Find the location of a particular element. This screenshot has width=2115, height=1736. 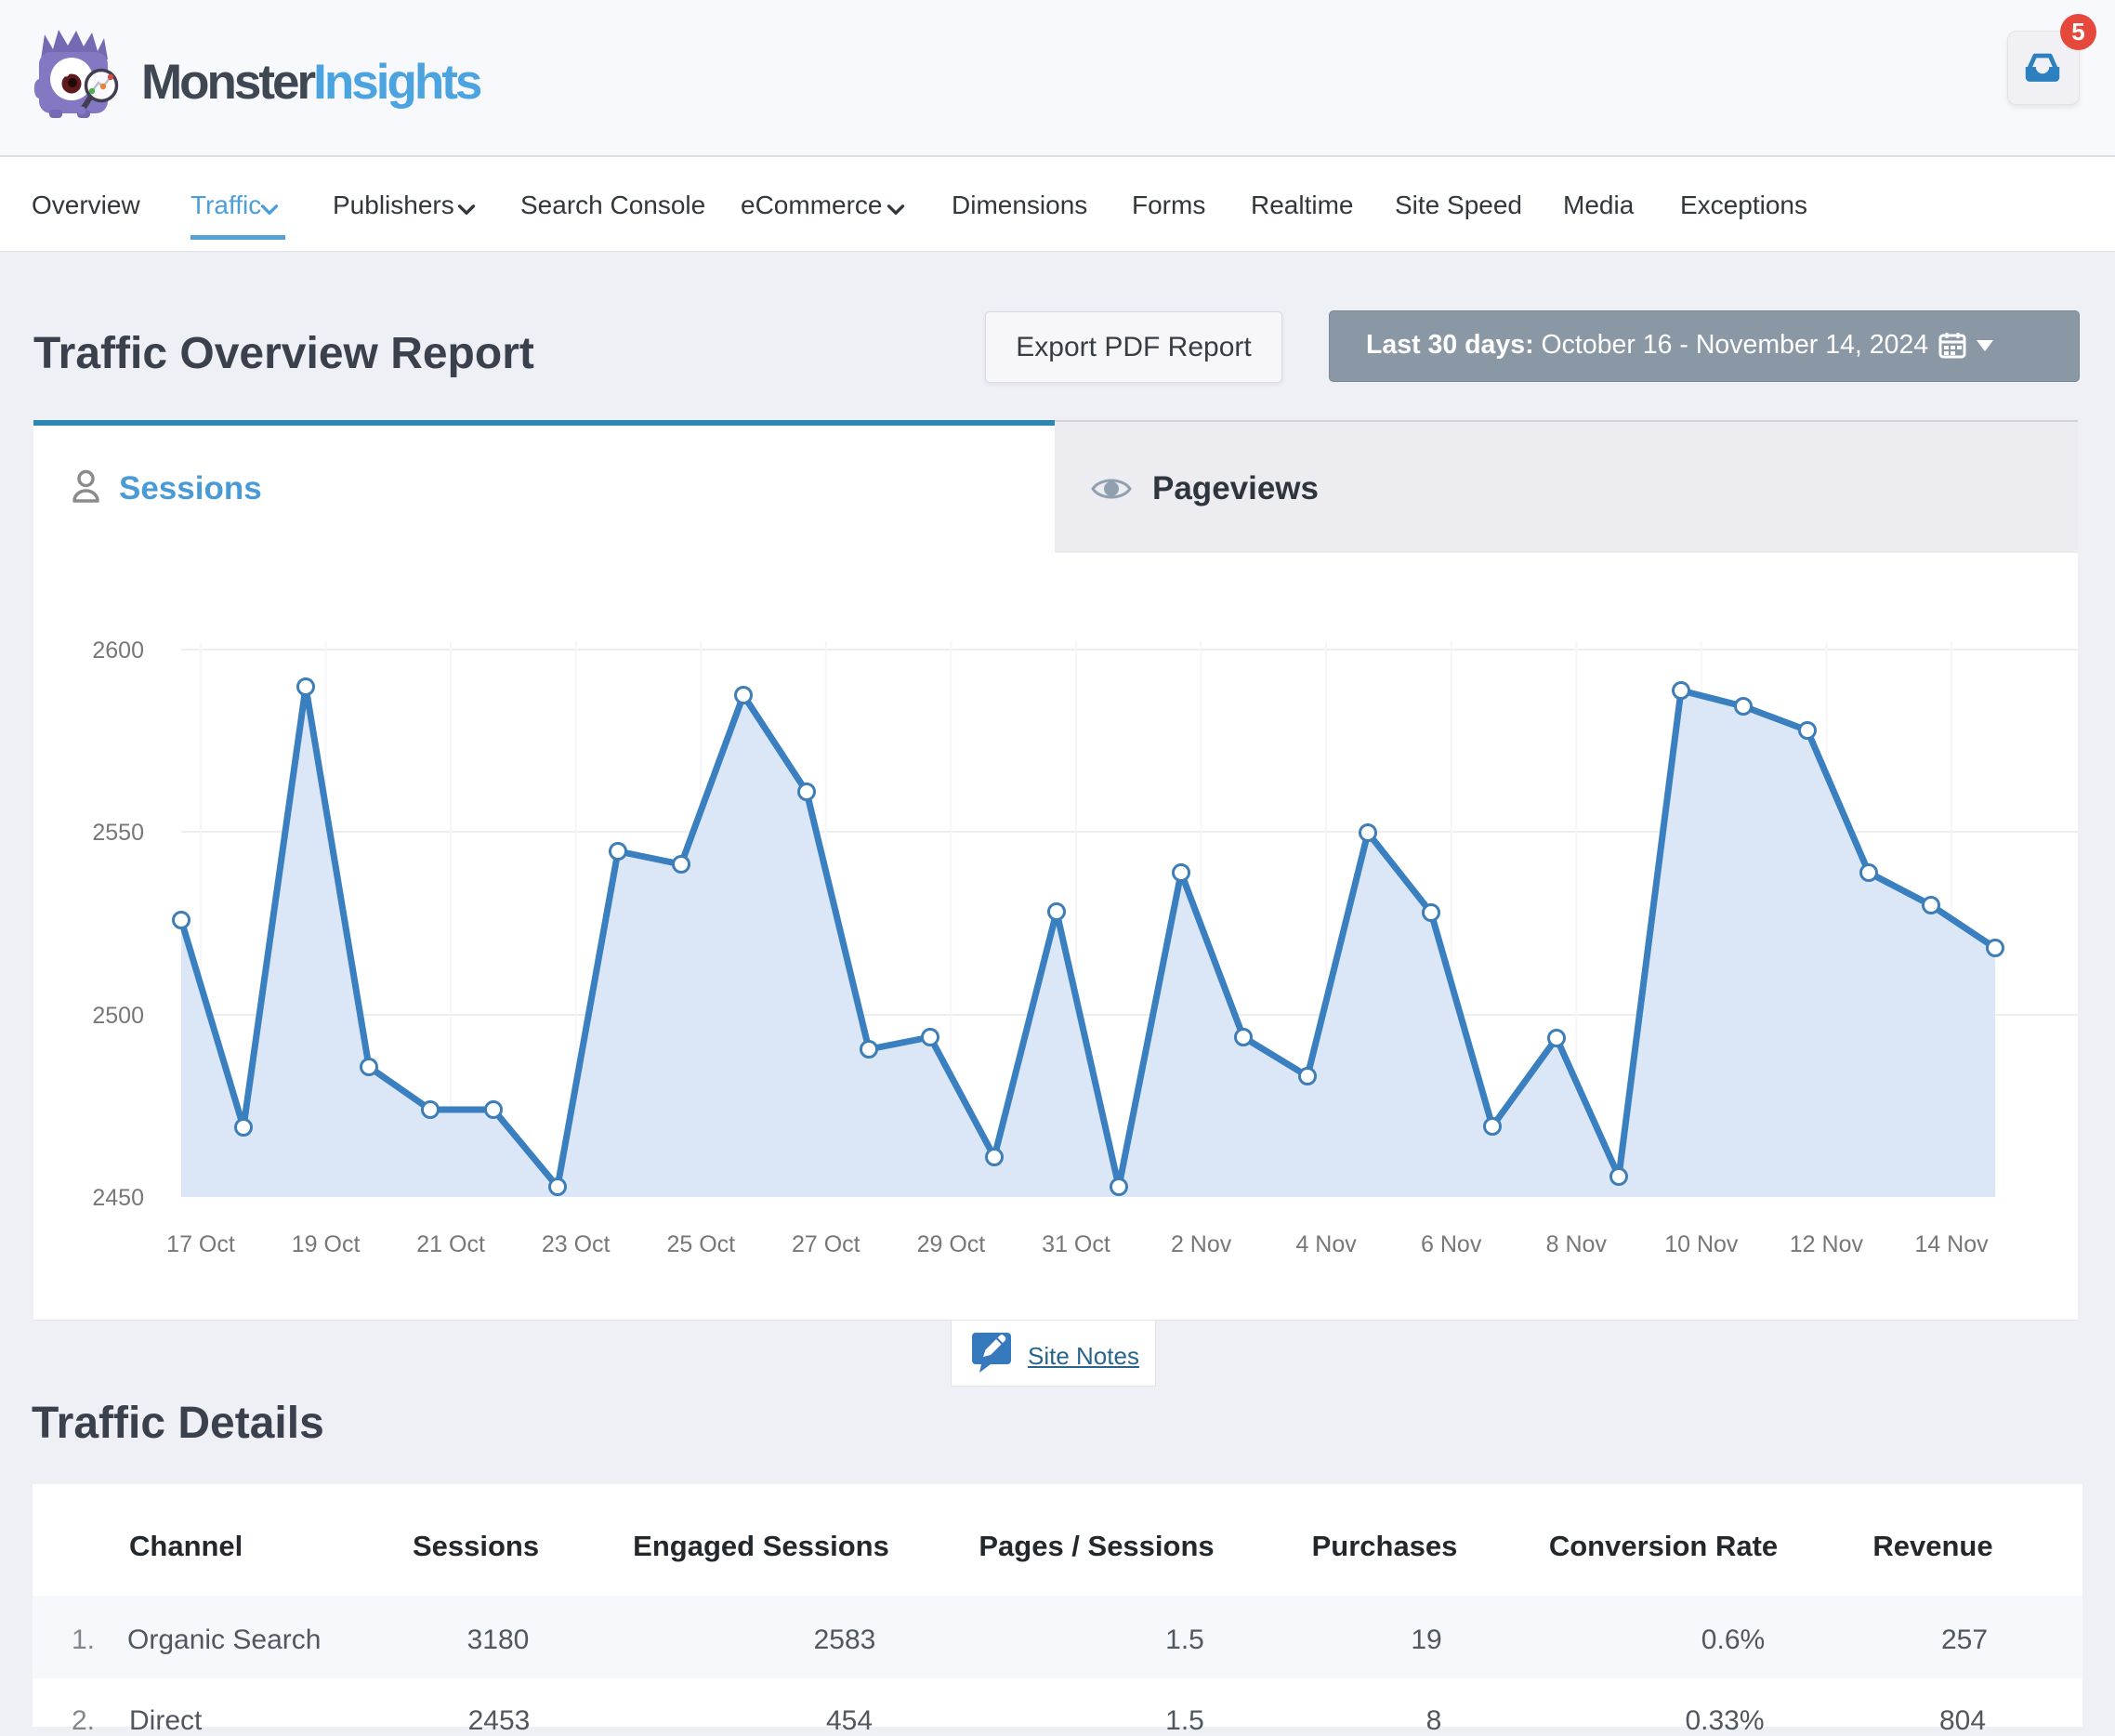

svg-text: 12 Nov is located at coordinates (1827, 1244).